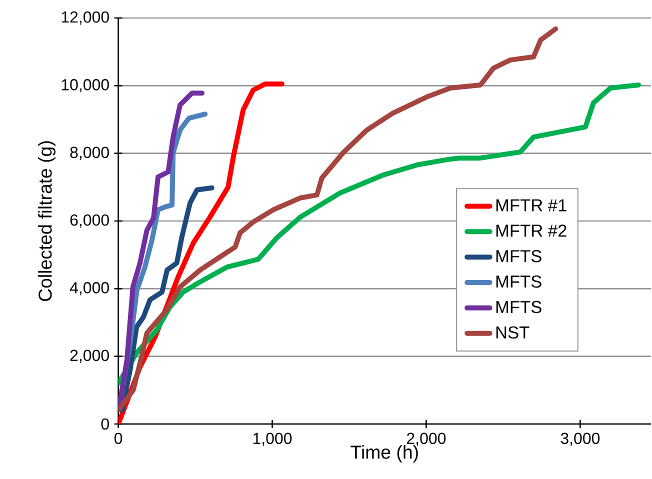 The width and height of the screenshot is (652, 479). What do you see at coordinates (89, 289) in the screenshot?
I see `y-tick-label: 4,000` at bounding box center [89, 289].